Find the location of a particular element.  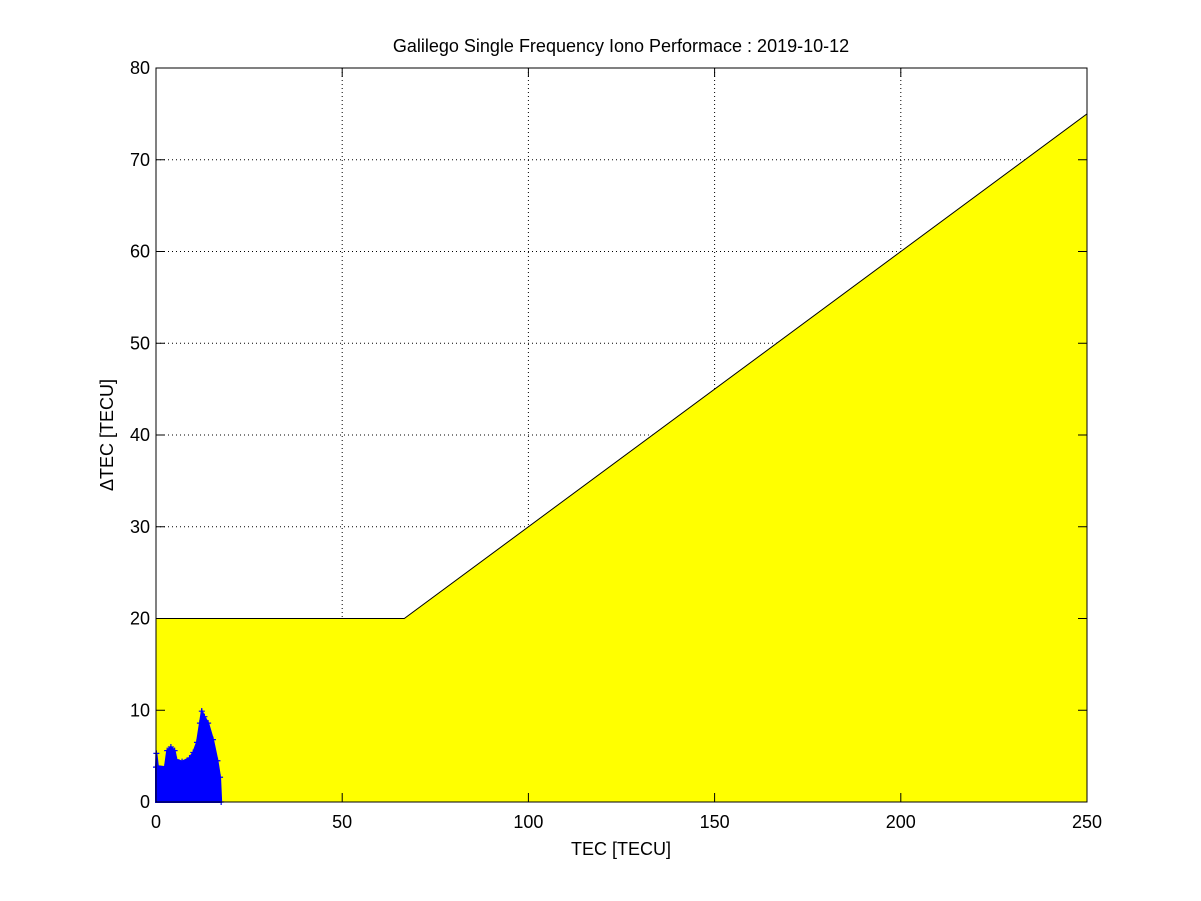

y-tick-label: 40 is located at coordinates (140, 435).